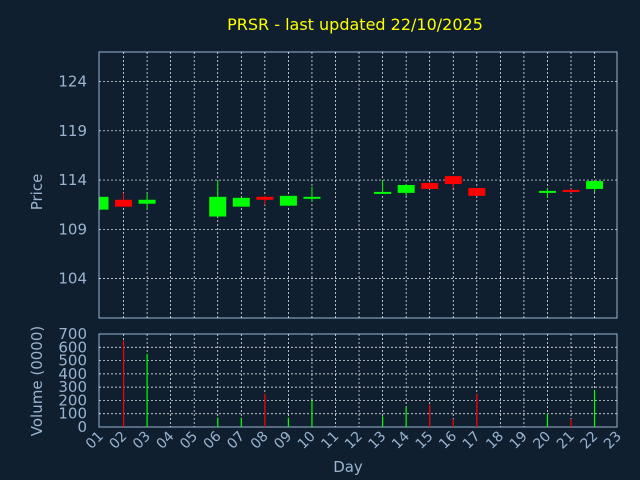 The height and width of the screenshot is (480, 640). Describe the element at coordinates (72, 279) in the screenshot. I see `price-tick-label: 104` at that location.